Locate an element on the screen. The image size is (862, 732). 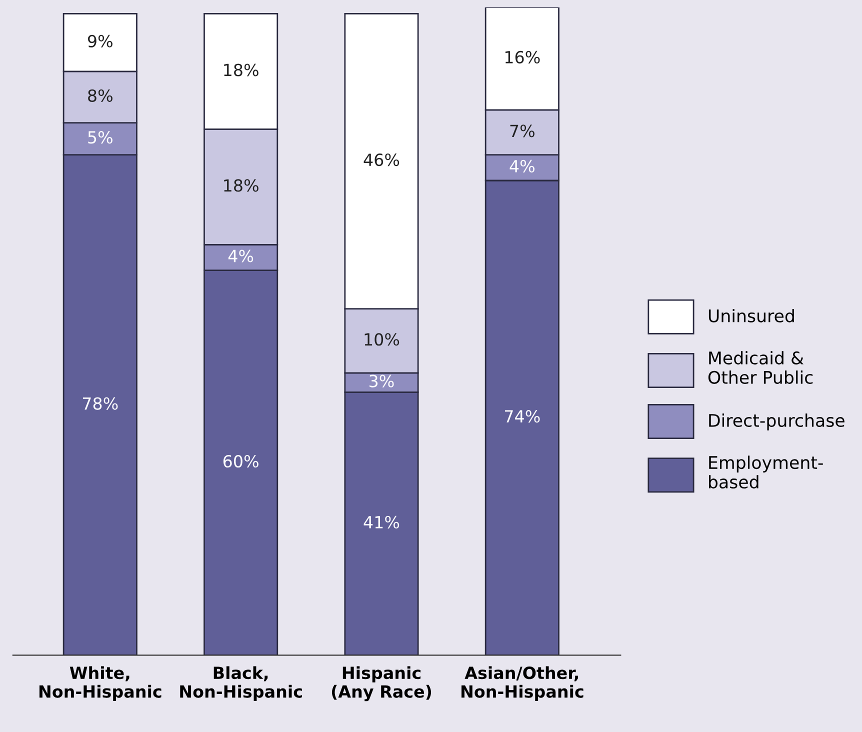
data-label: 78% is located at coordinates (100, 403).